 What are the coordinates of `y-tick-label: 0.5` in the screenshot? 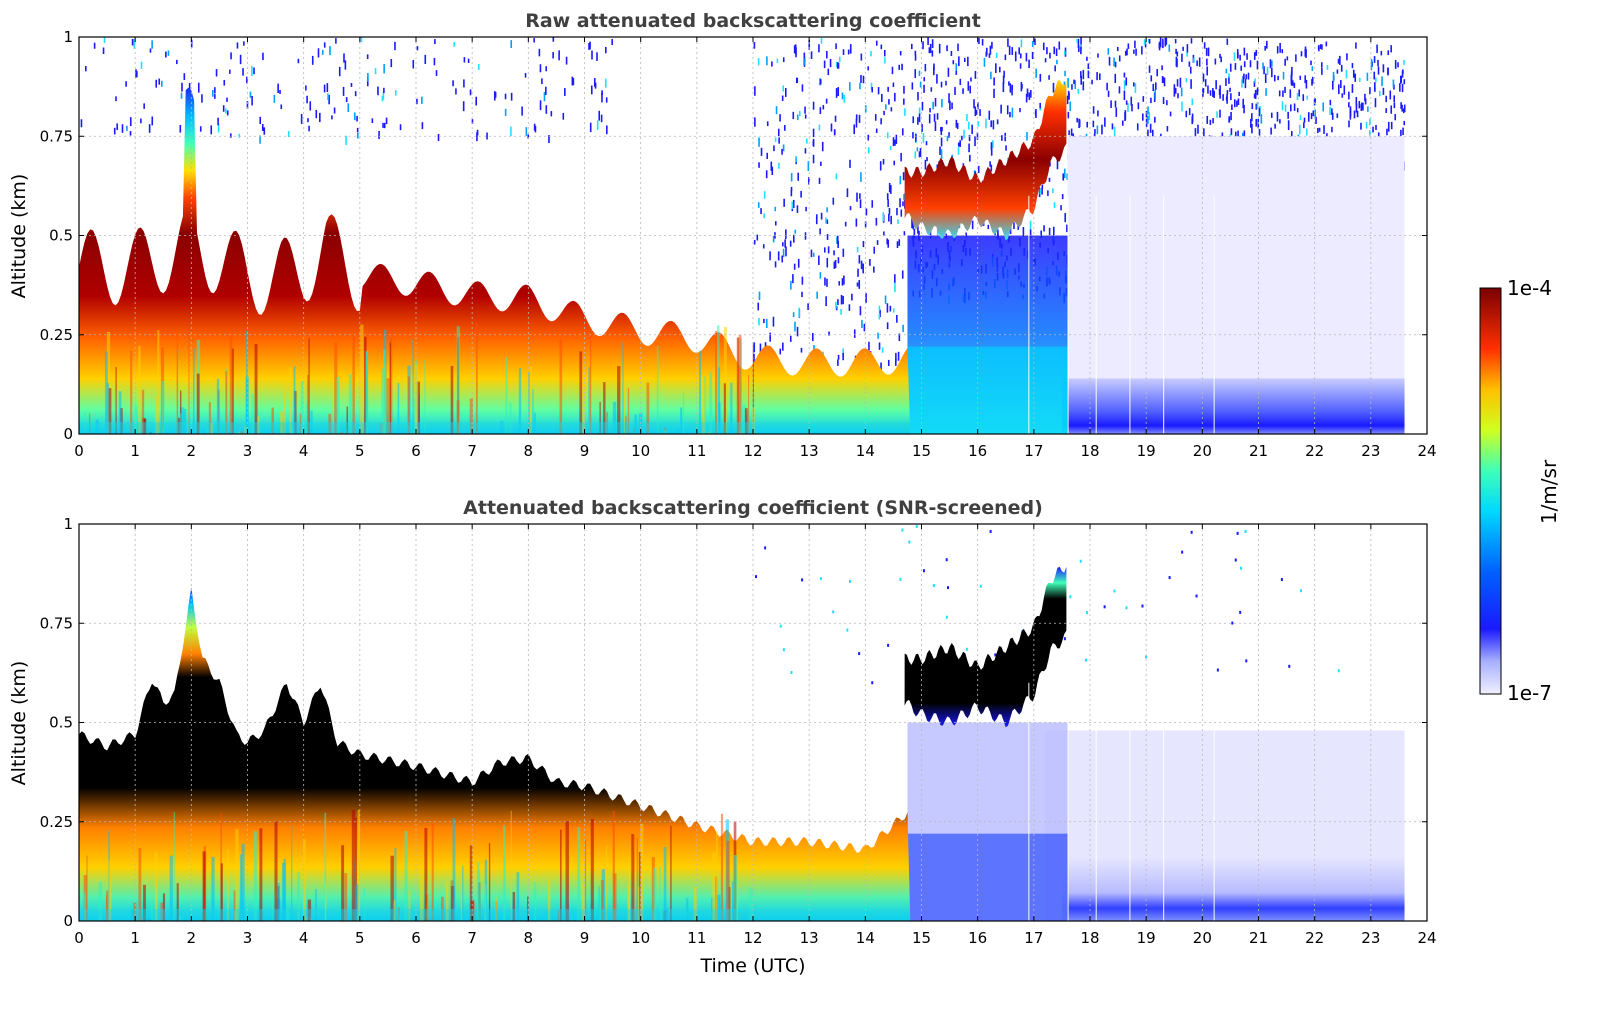 It's located at (61, 723).